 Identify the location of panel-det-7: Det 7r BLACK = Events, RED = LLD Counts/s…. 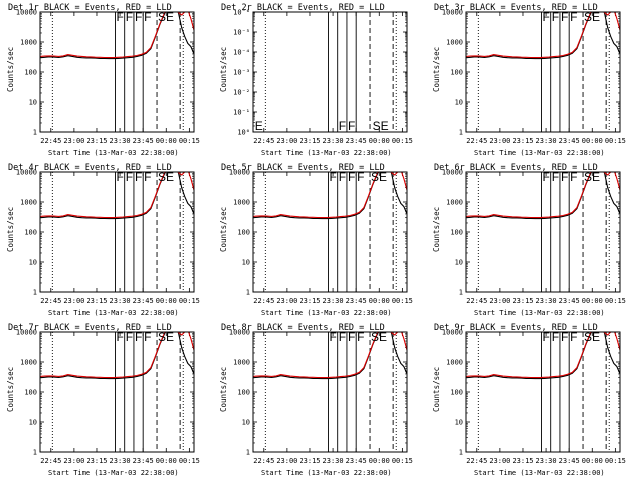
(103, 400).